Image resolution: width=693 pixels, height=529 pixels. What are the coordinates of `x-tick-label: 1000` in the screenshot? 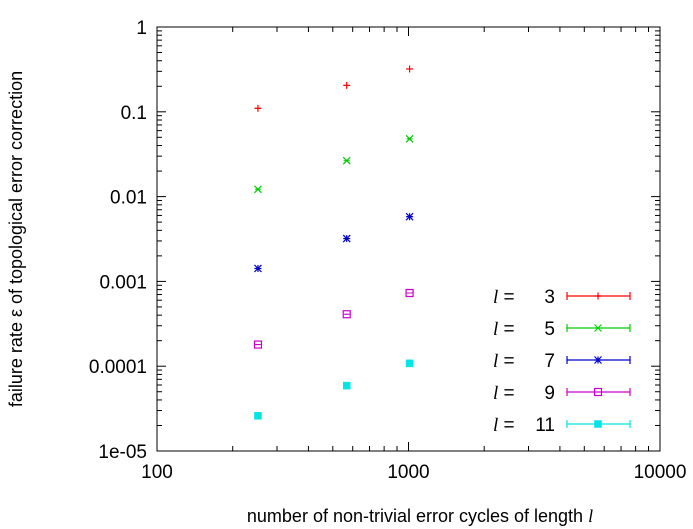 It's located at (408, 472).